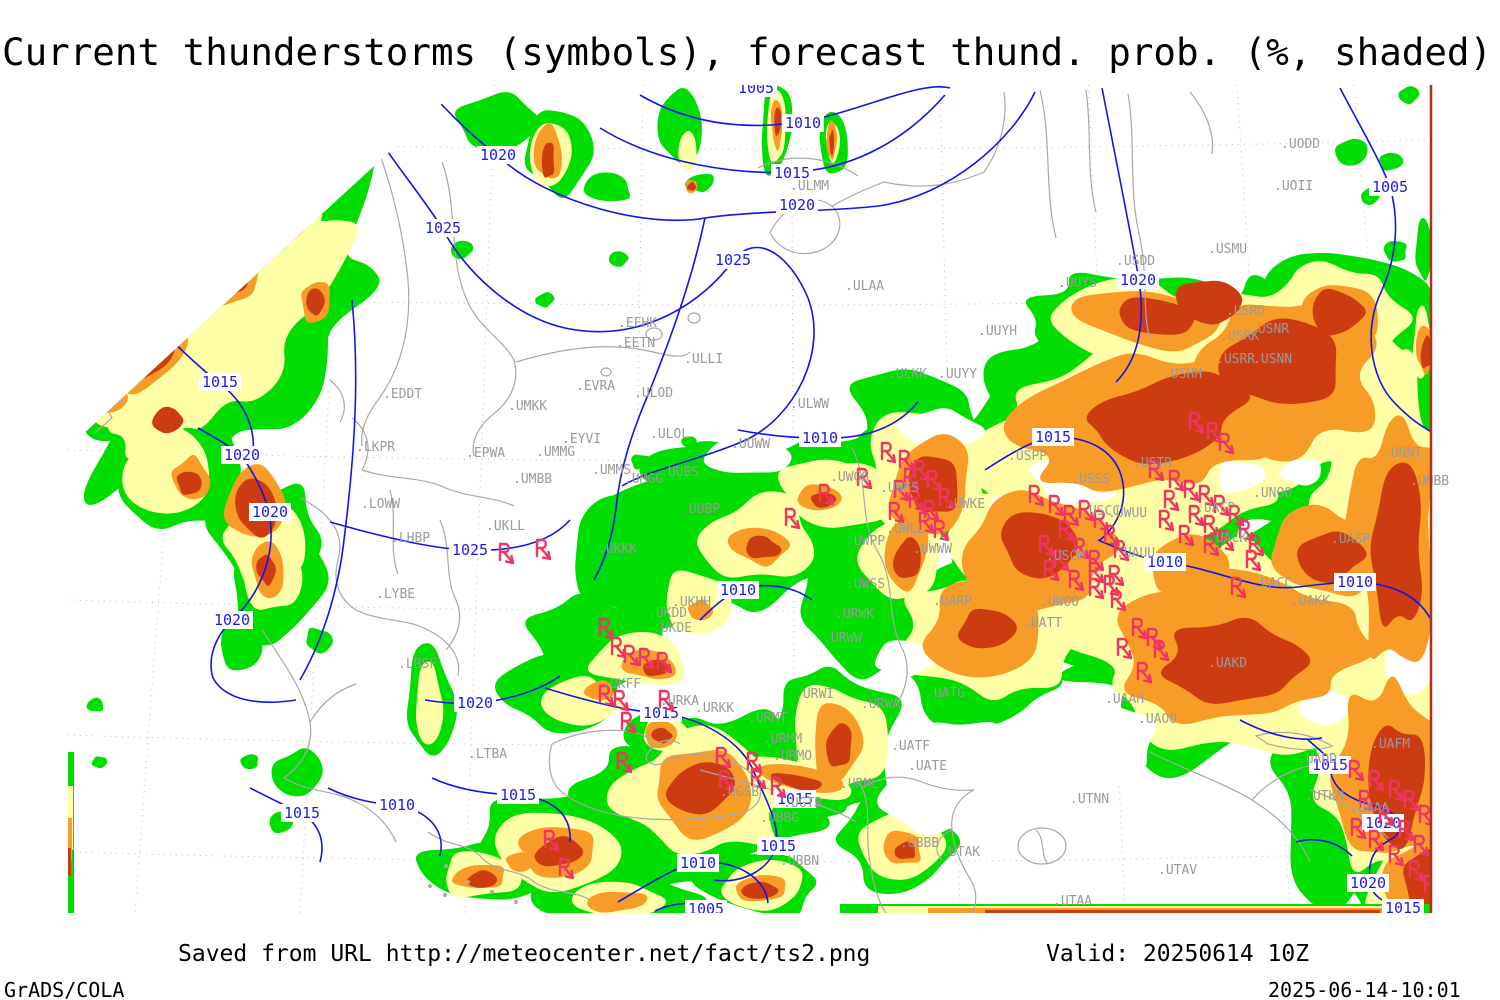  Describe the element at coordinates (919, 843) in the screenshot. I see `station-label: .UBBB` at that location.